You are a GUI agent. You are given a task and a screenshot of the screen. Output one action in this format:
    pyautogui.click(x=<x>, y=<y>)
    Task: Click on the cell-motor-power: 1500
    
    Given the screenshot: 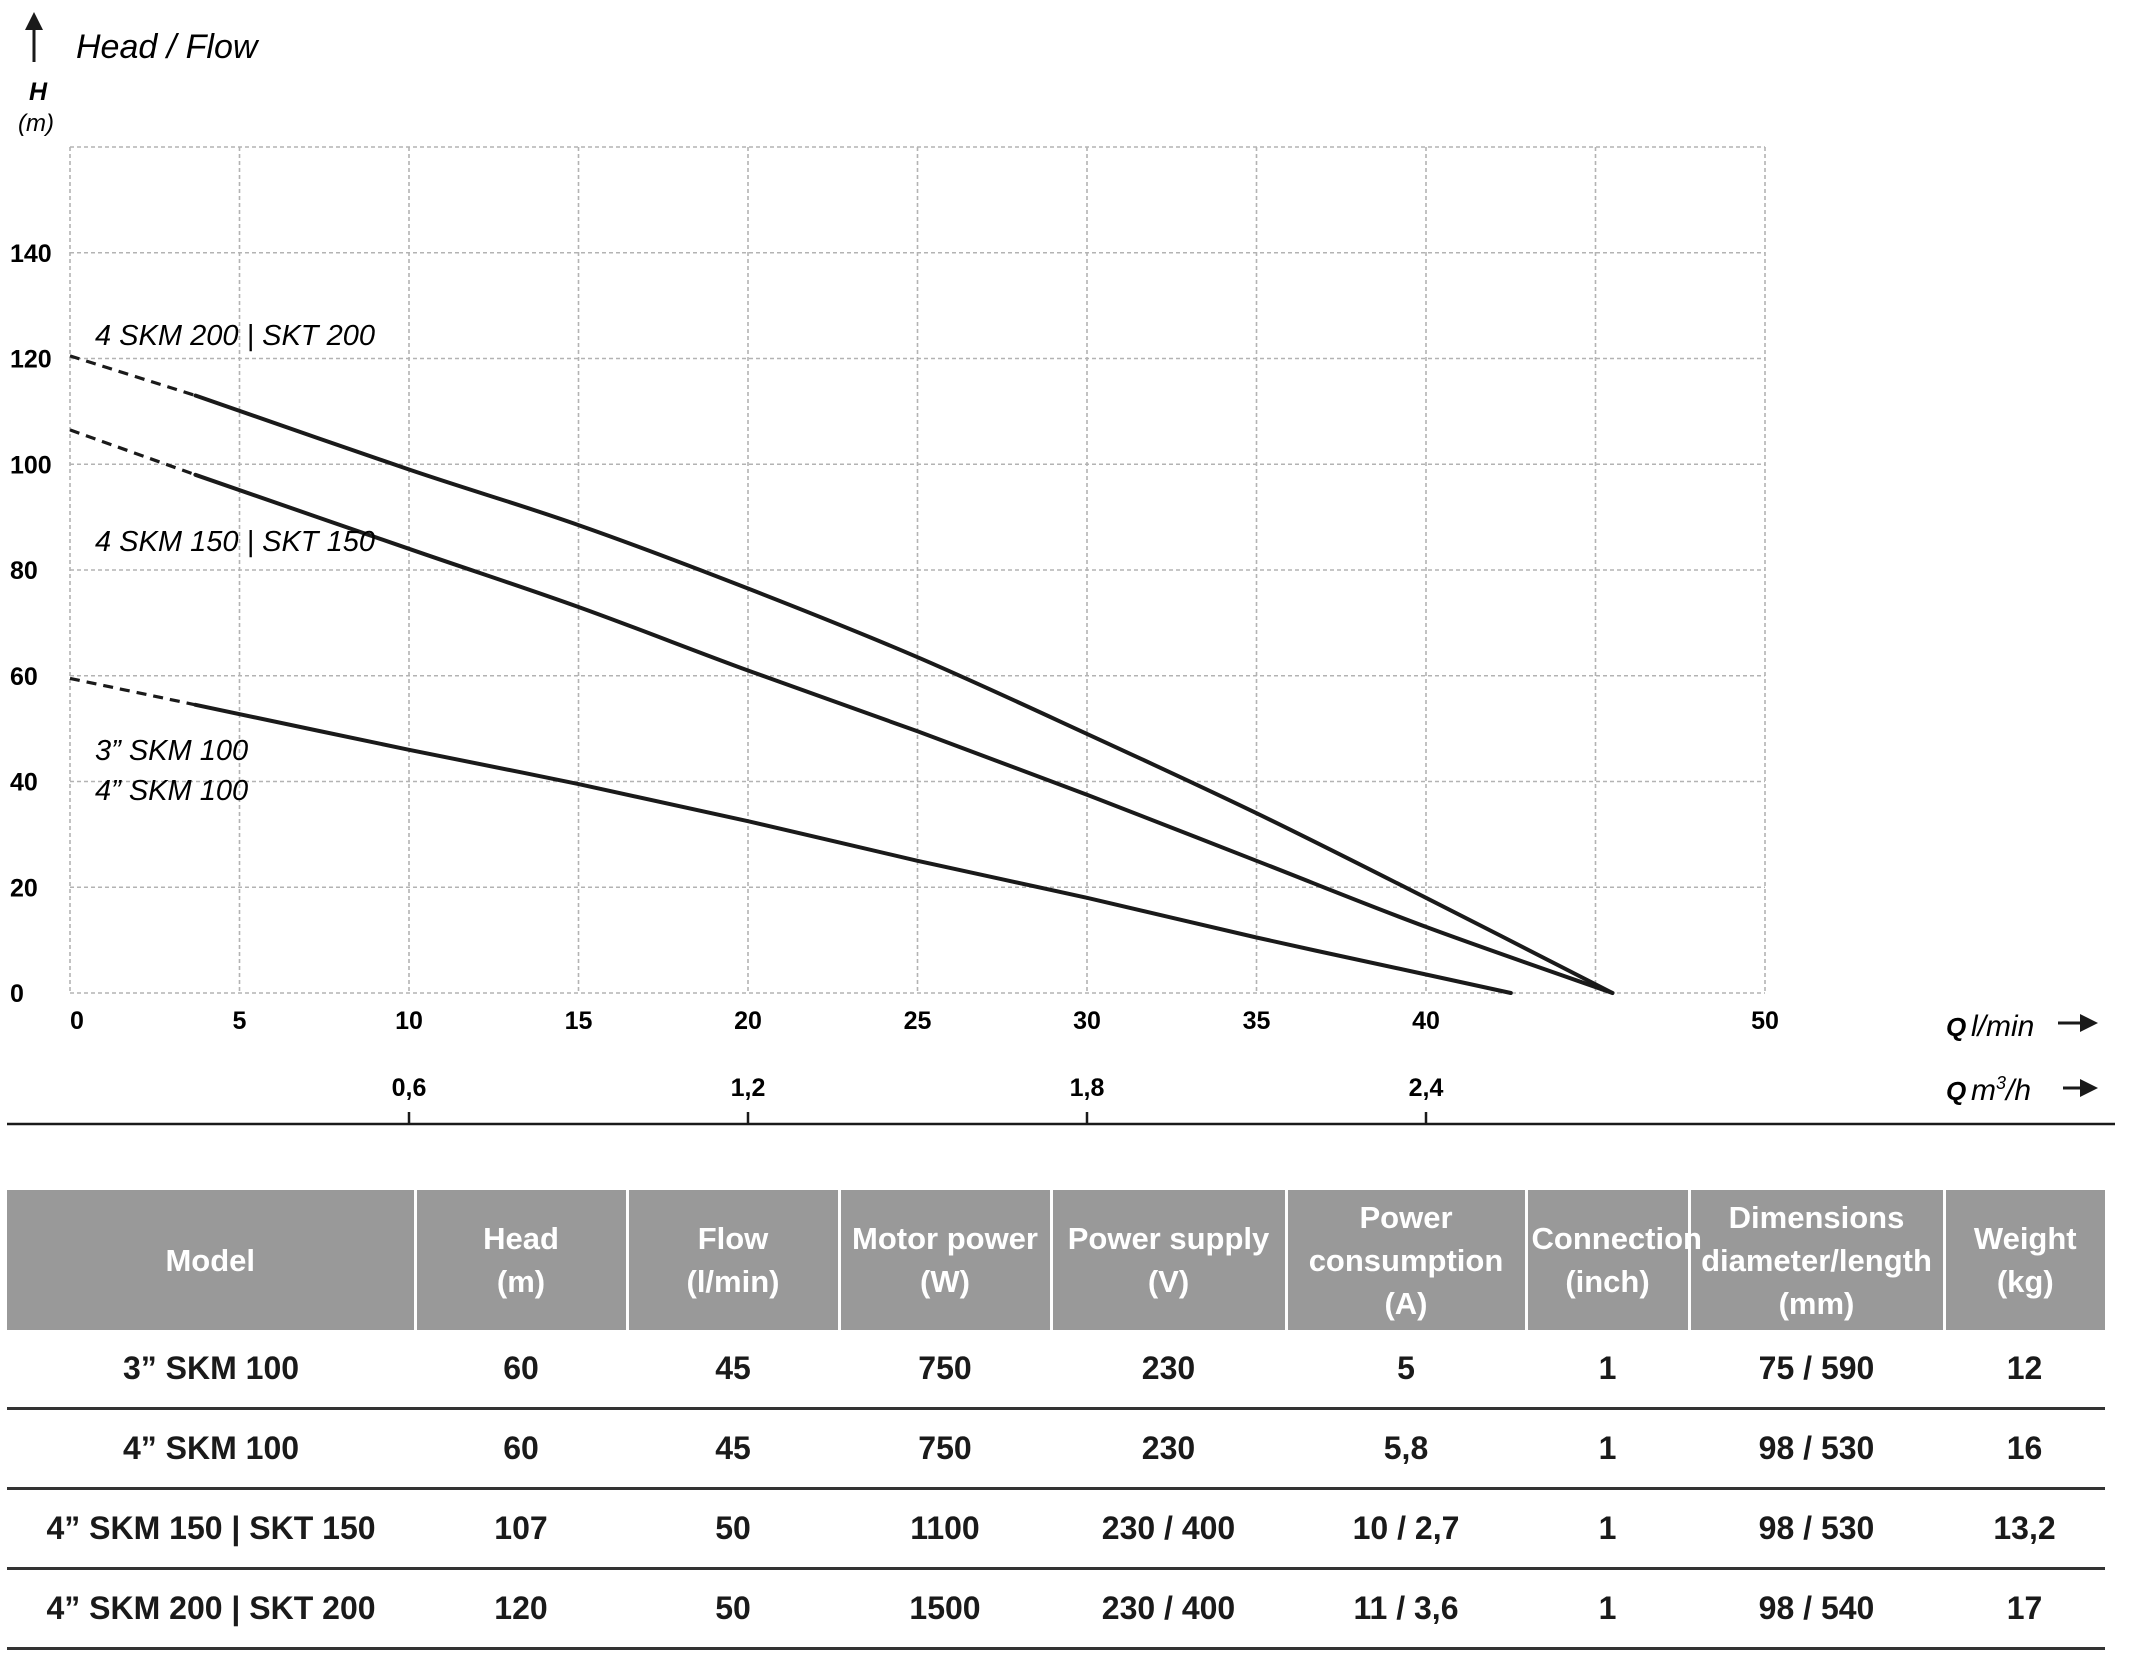 What is the action you would take?
    pyautogui.click(x=945, y=1609)
    